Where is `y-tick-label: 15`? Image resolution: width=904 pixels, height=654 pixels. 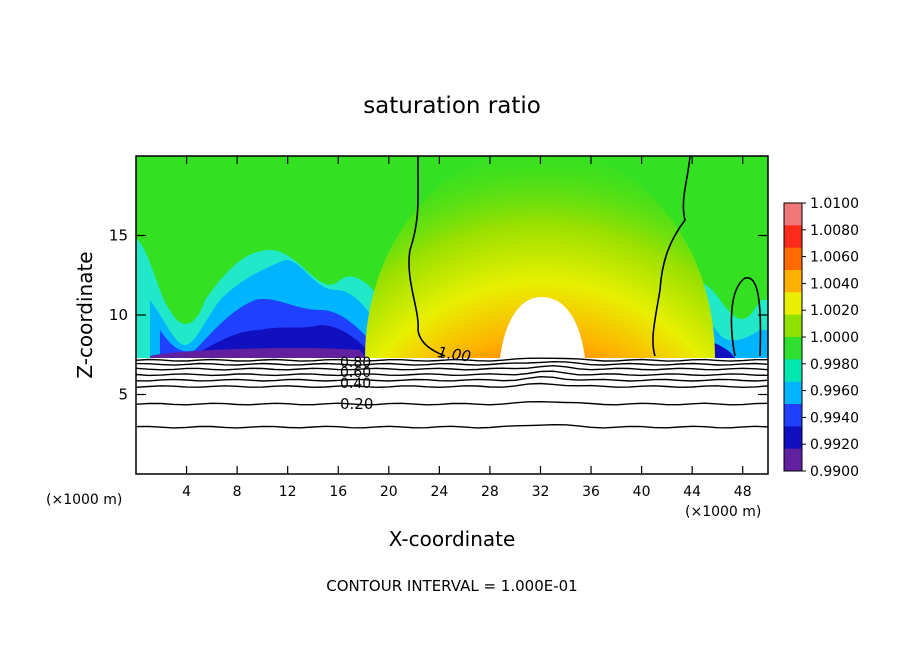
y-tick-label: 15 is located at coordinates (118, 236).